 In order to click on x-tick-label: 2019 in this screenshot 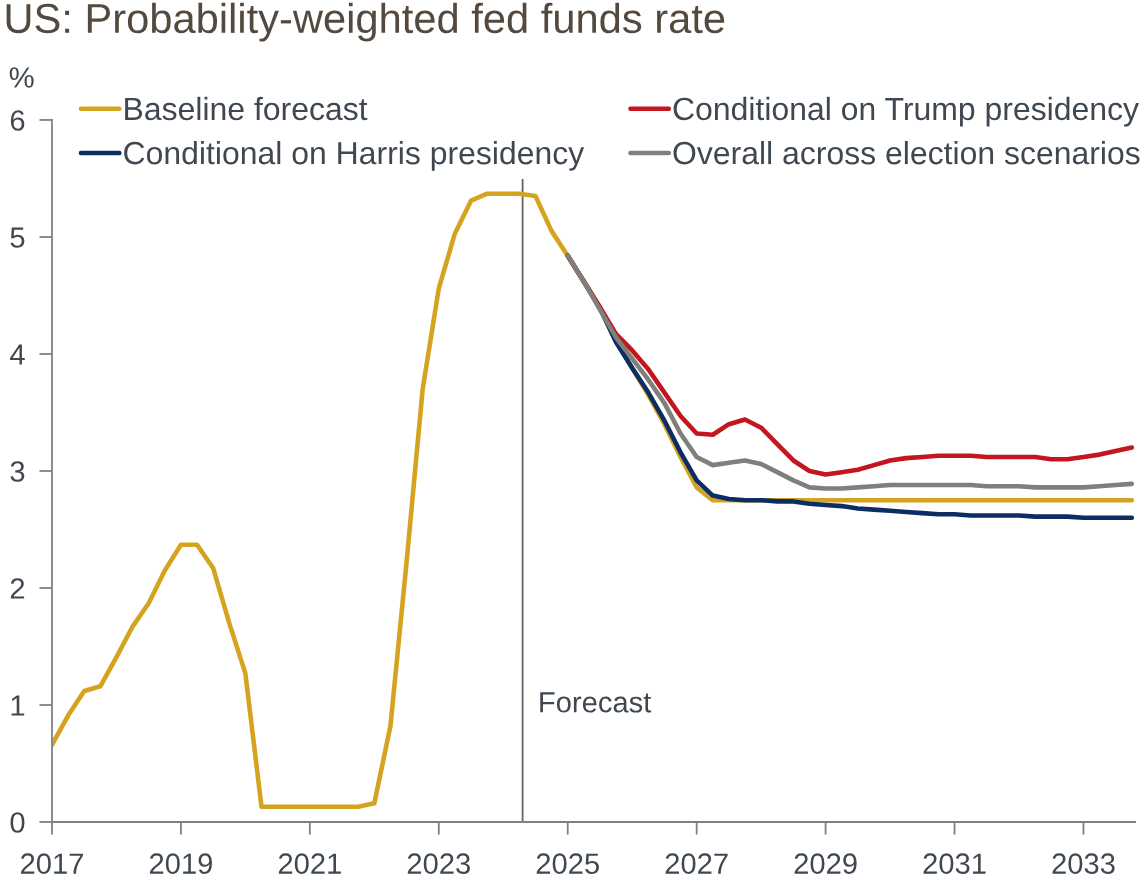, I will do `click(180, 863)`.